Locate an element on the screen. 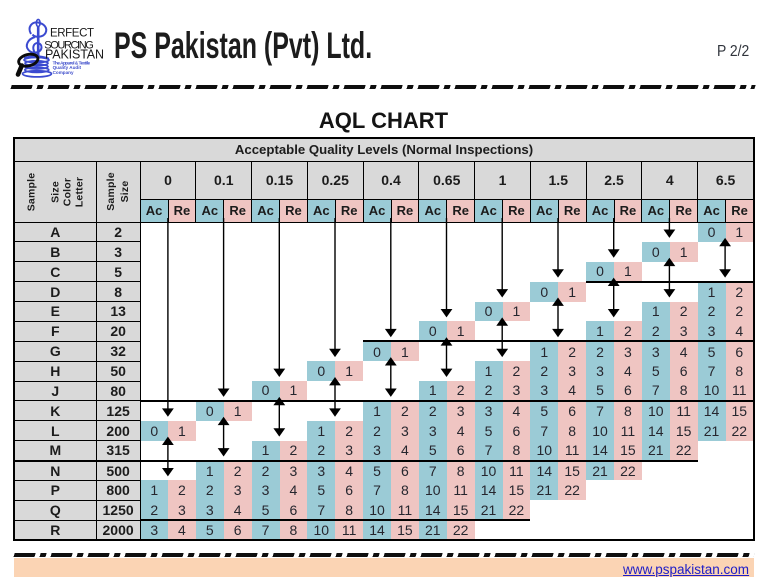 The height and width of the screenshot is (584, 768). svg-text: Quality Audit is located at coordinates (67, 67).